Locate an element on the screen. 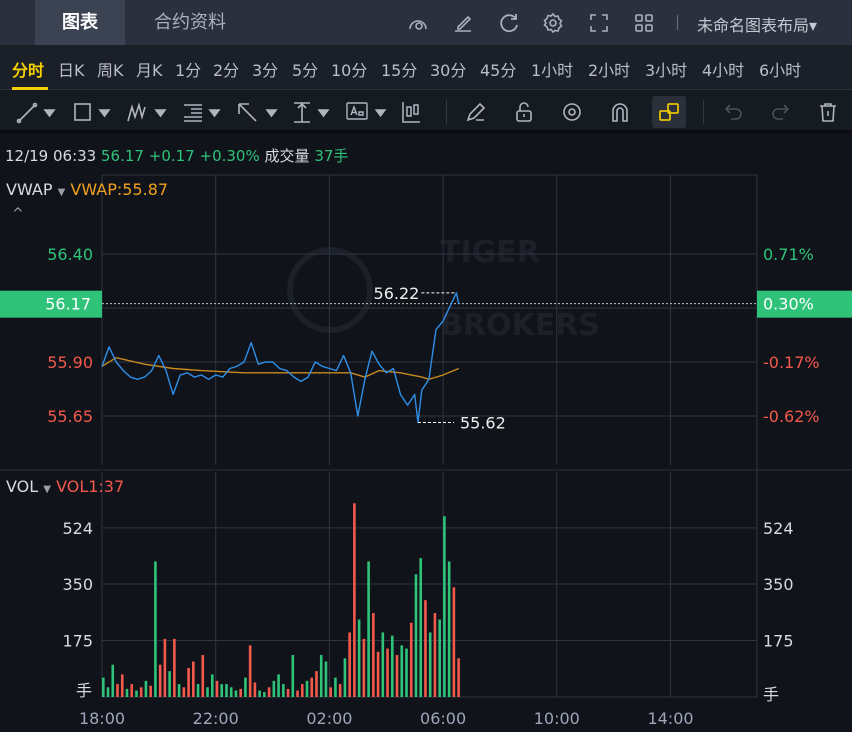 The image size is (852, 732). timeframe-7: 5分 is located at coordinates (305, 70).